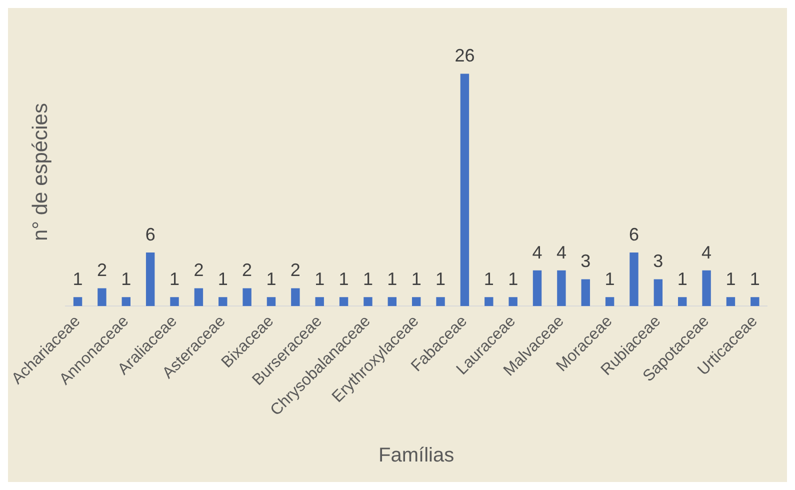 Image resolution: width=795 pixels, height=490 pixels. I want to click on x-axis-title: Famílias, so click(416, 455).